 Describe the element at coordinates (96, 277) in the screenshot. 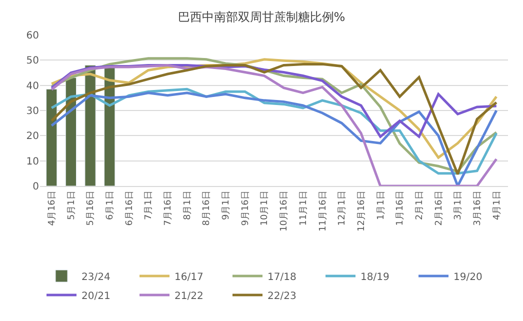

I see `legend-label: 23/24` at that location.